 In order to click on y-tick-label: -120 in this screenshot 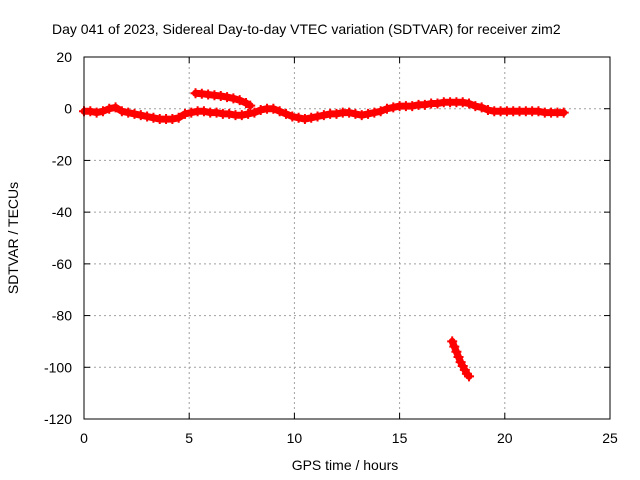, I will do `click(58, 419)`.